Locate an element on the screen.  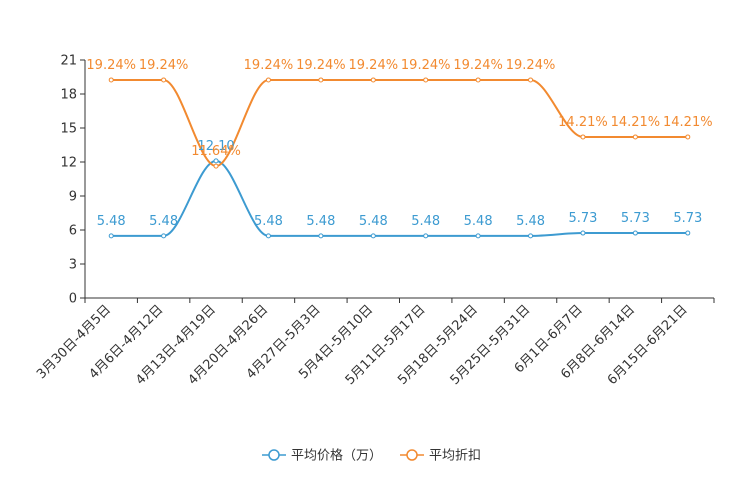
legend-label: 平均折扣 is located at coordinates (455, 456).